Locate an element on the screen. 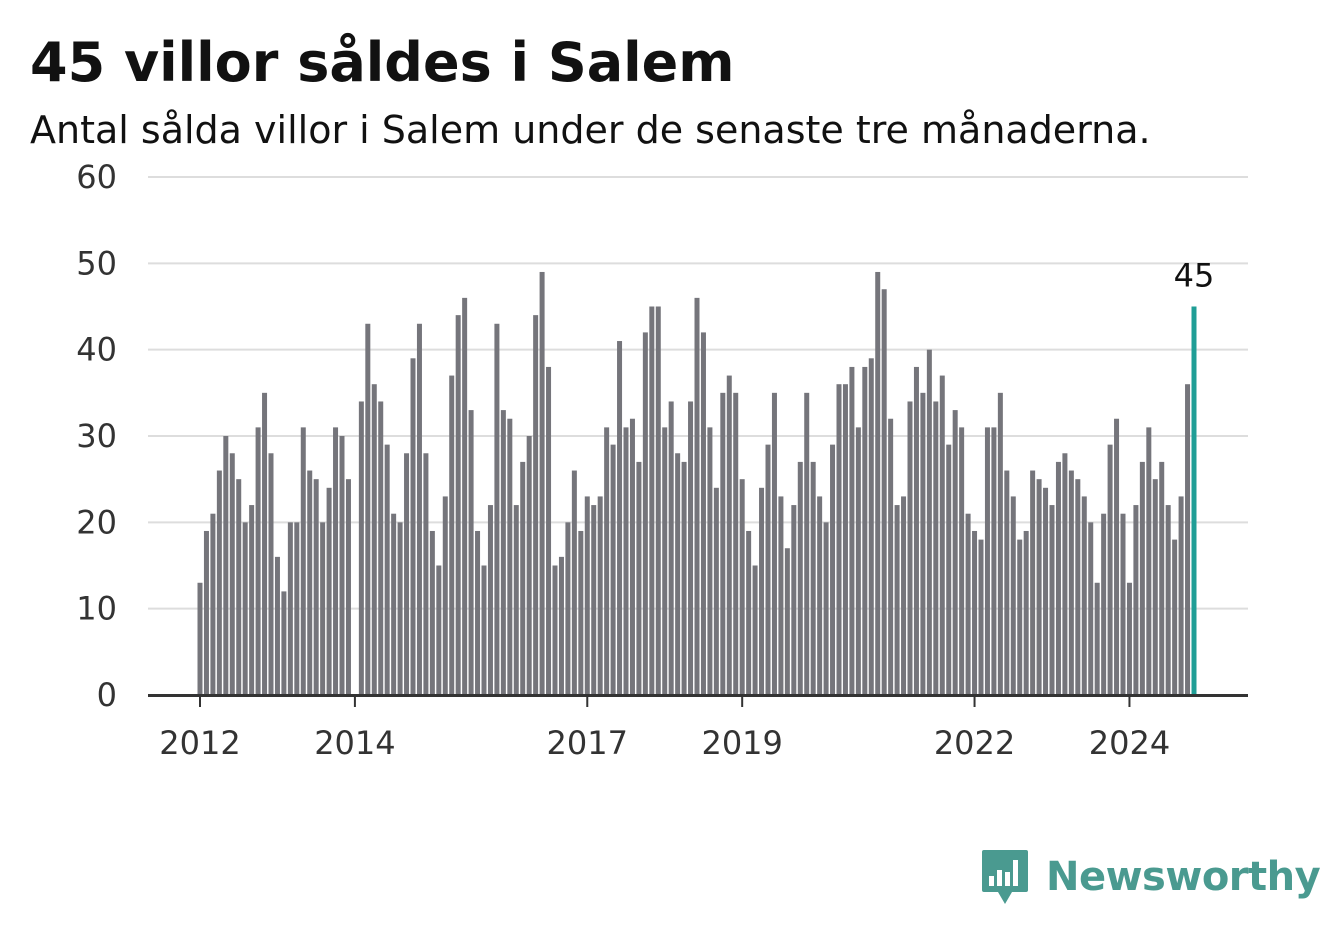 Image resolution: width=1322 pixels, height=939 pixels. bar-chart-speech-bubble-icon is located at coordinates (1005, 877).